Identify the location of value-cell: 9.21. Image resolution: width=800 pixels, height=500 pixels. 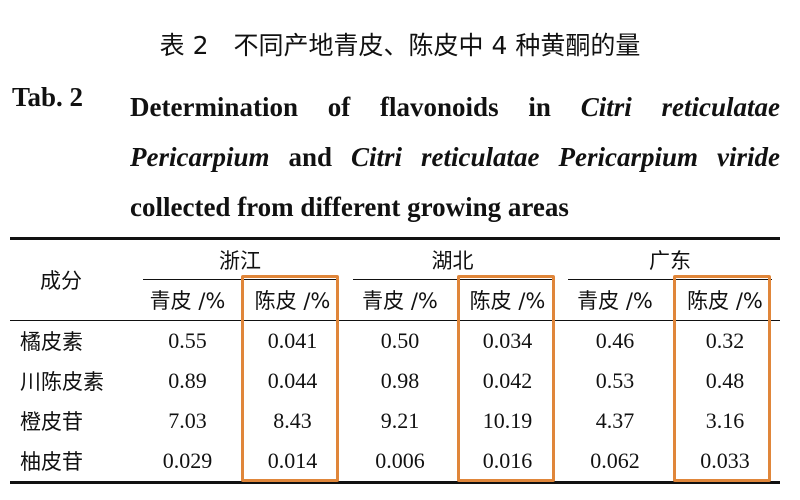
(400, 420).